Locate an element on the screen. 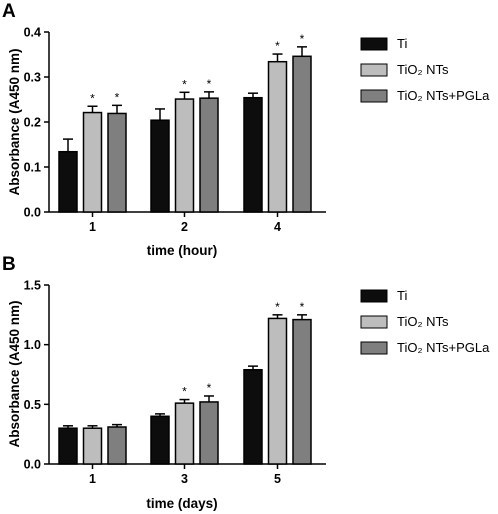 The width and height of the screenshot is (498, 514). y-tick-label: 0.2 is located at coordinates (32, 123).